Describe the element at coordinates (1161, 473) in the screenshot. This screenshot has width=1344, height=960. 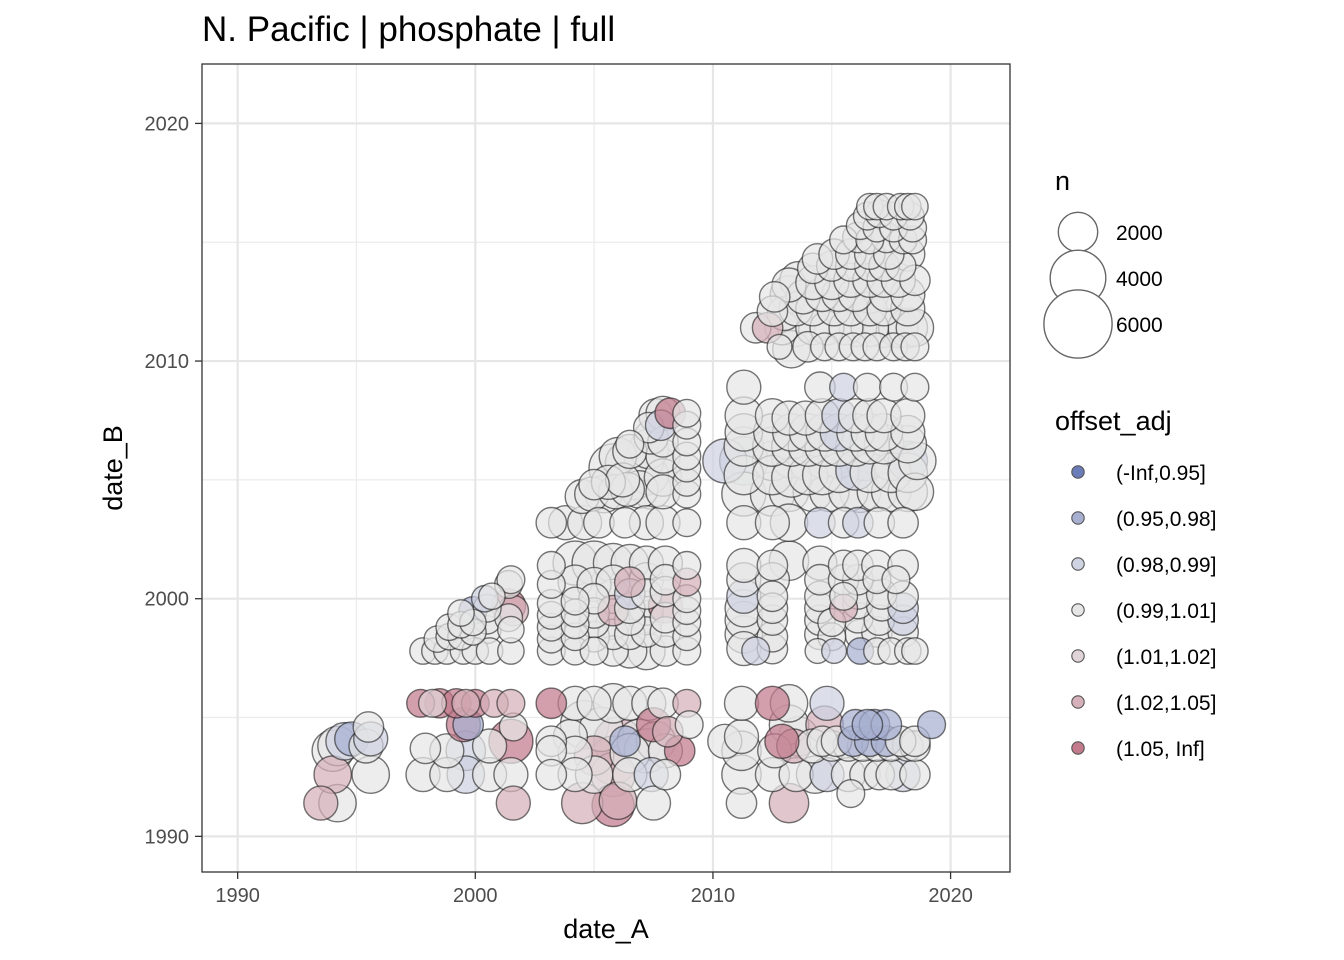
I see `color-legend-label: (-Inf,0.95]` at that location.